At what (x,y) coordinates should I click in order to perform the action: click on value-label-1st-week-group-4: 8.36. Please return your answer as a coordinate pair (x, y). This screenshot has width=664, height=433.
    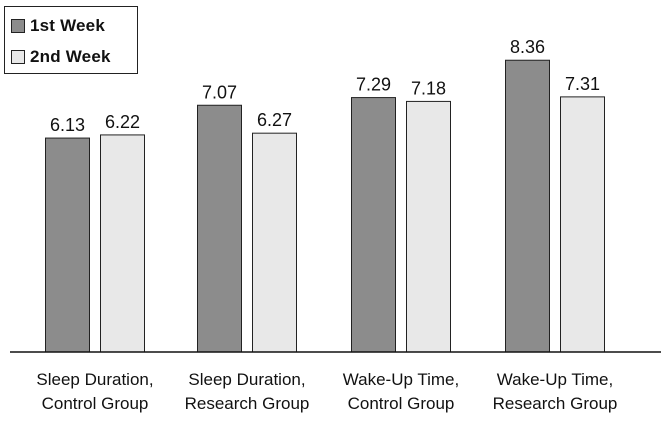
    Looking at the image, I should click on (527, 47).